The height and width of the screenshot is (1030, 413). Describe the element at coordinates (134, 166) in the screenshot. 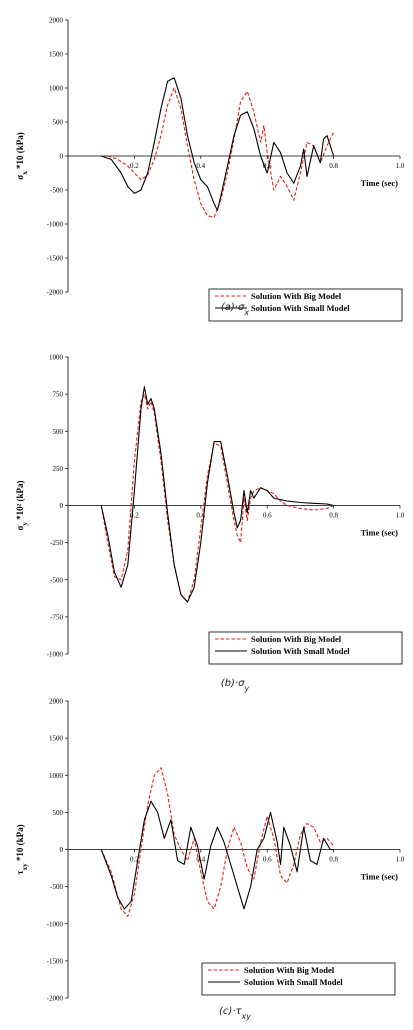

I see `x-tick-label: 0.2` at that location.